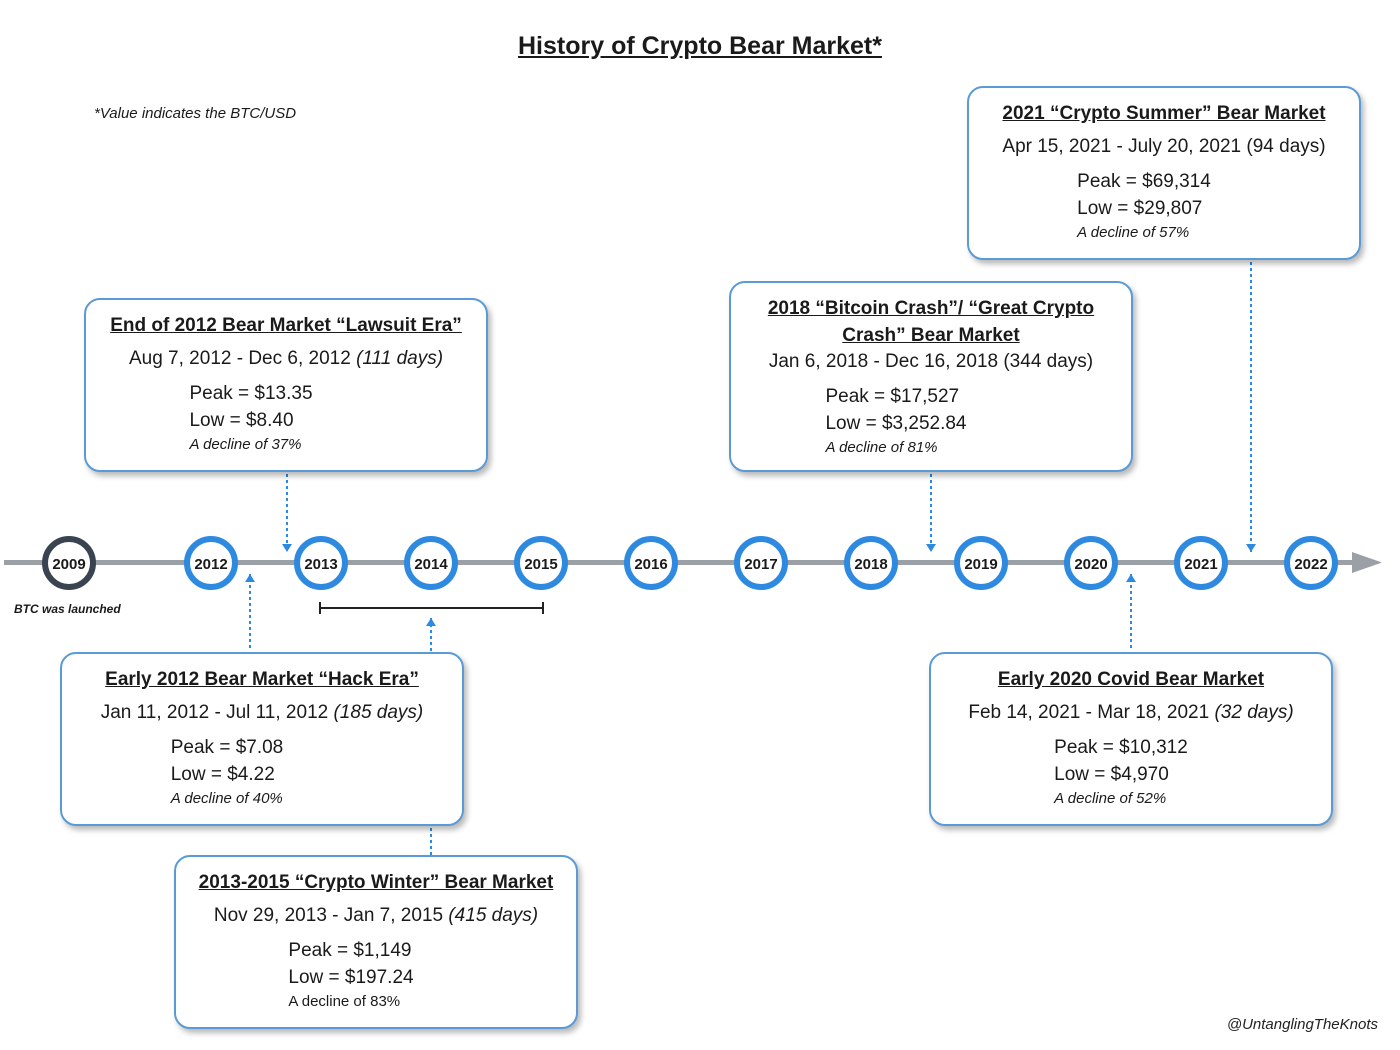  What do you see at coordinates (1286, 146) in the screenshot?
I see `market-duration: (94 days)` at bounding box center [1286, 146].